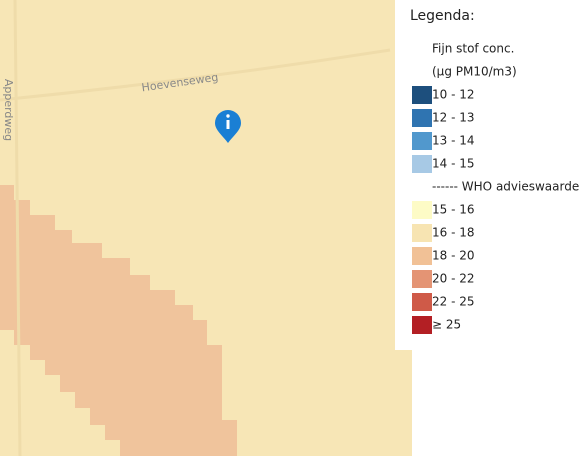 This screenshot has height=460, width=584. I want to click on legend-label: 14 - 15, so click(453, 164).